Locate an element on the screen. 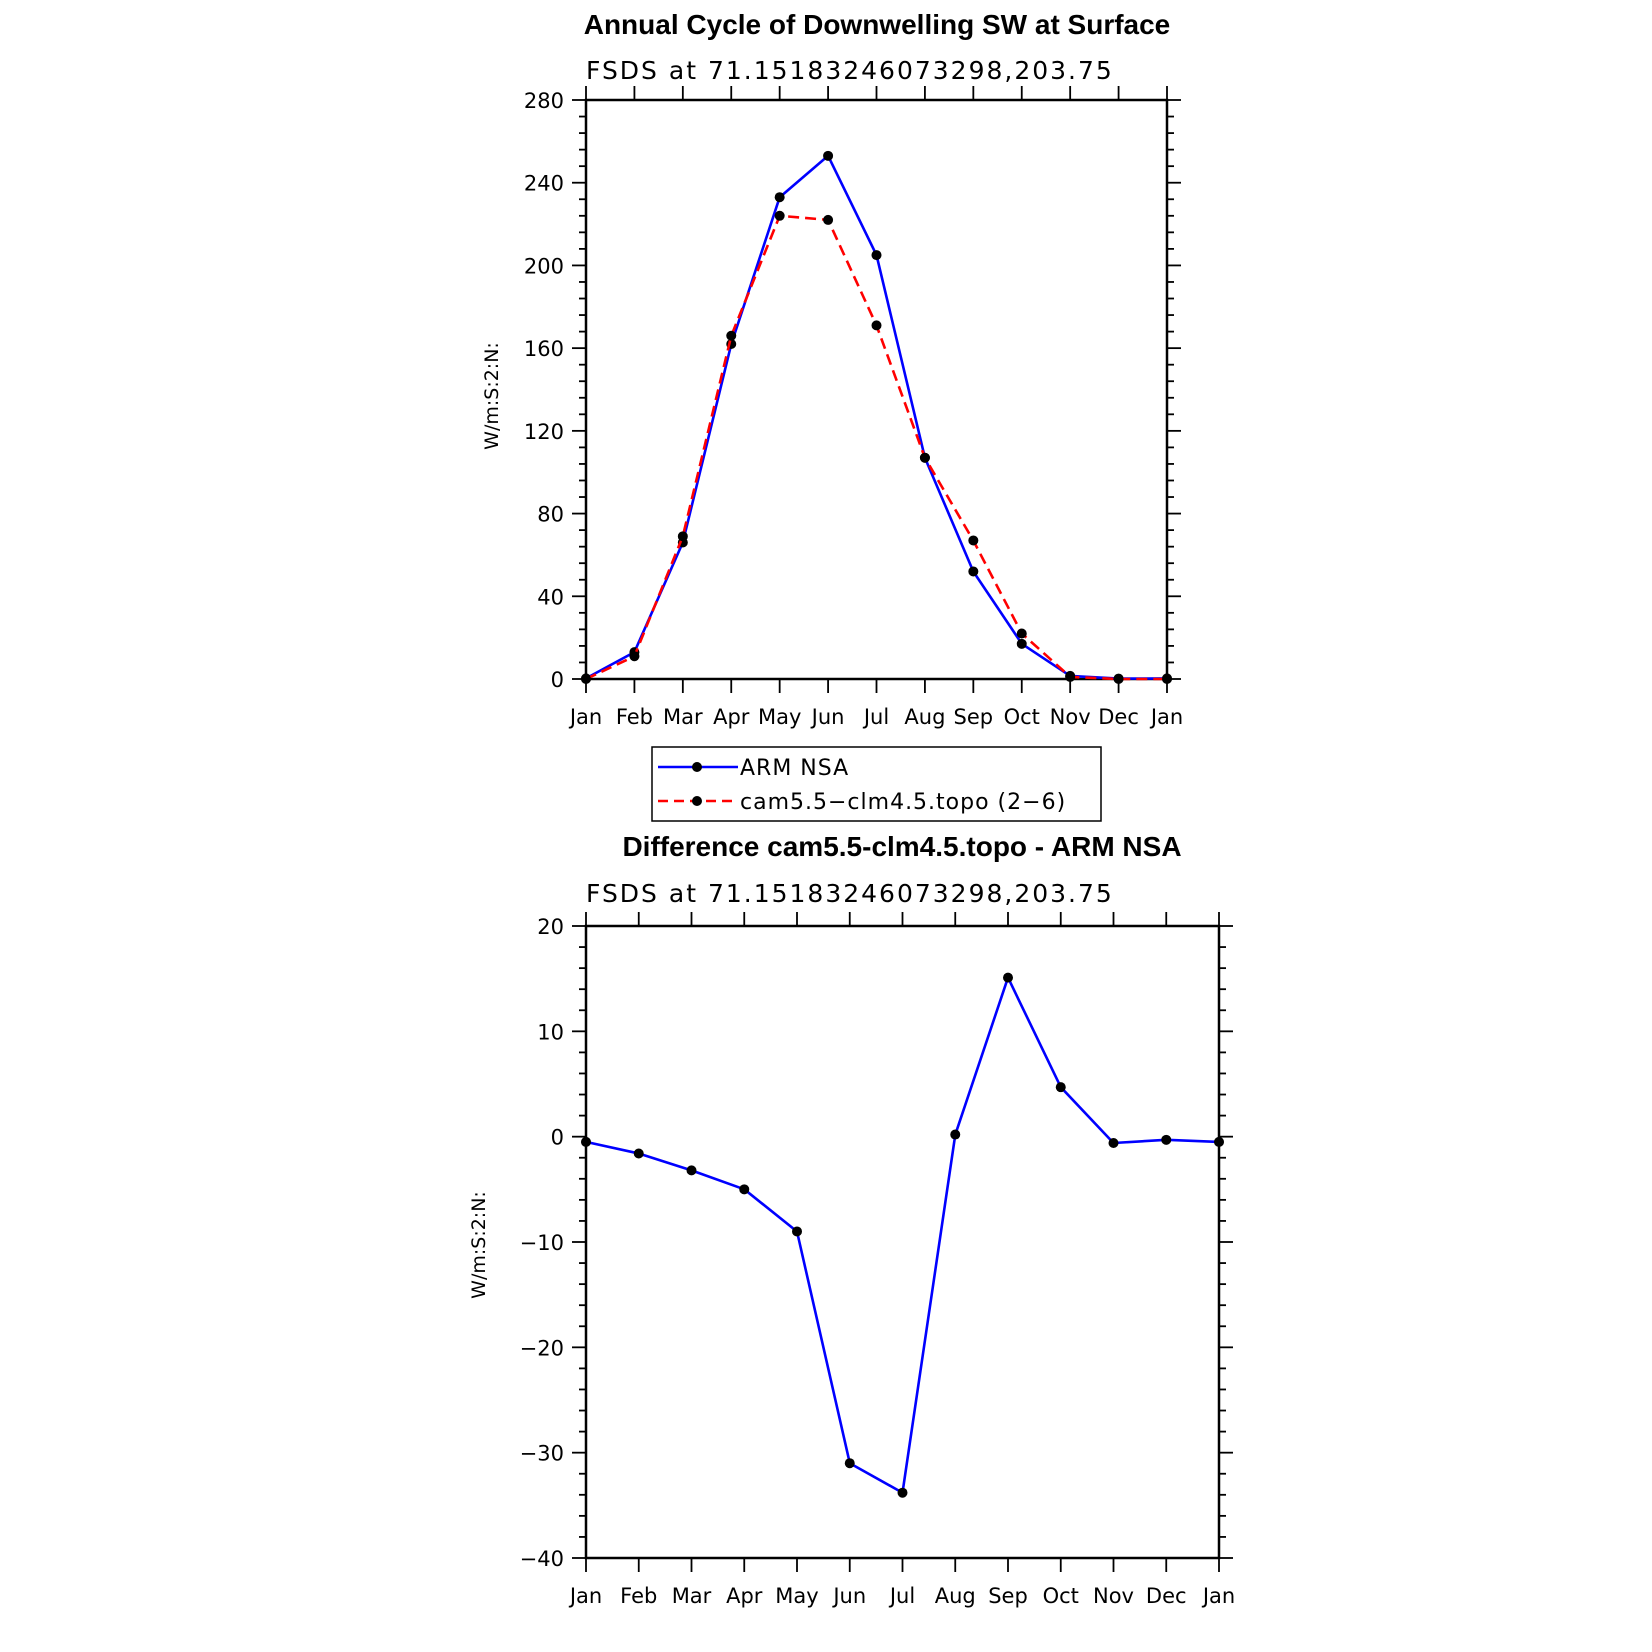 The image size is (1652, 1652). y-tick-label: 240 is located at coordinates (544, 184).